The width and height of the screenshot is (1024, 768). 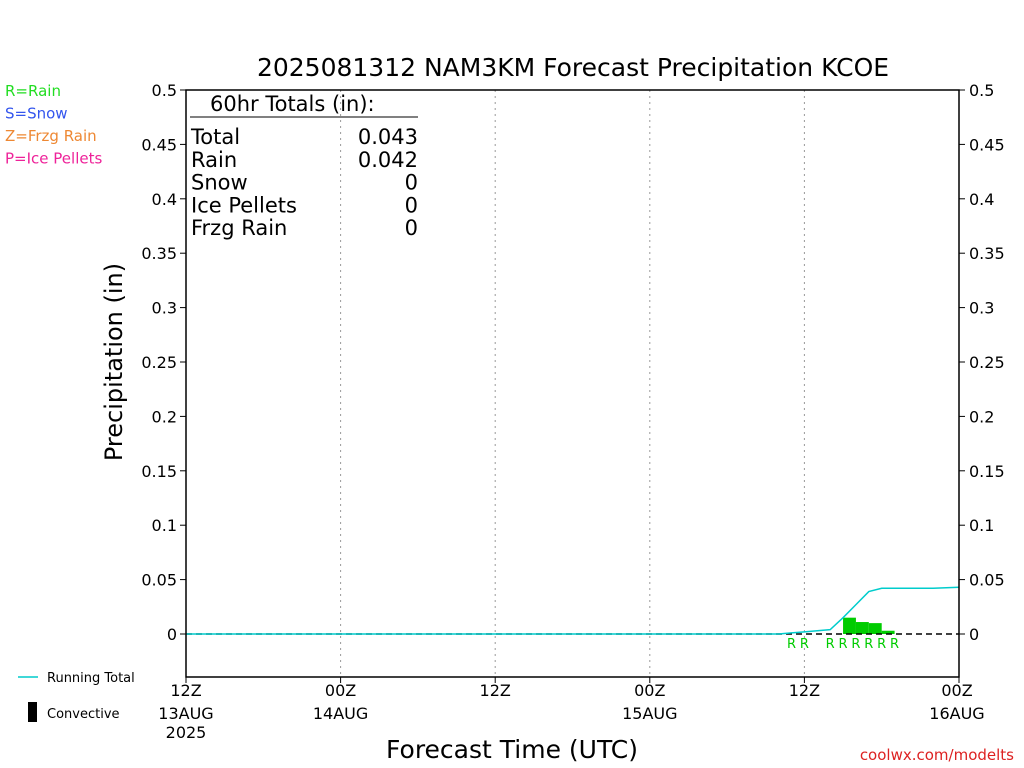 What do you see at coordinates (981, 308) in the screenshot?
I see `y-tick-label-right: 0.3` at bounding box center [981, 308].